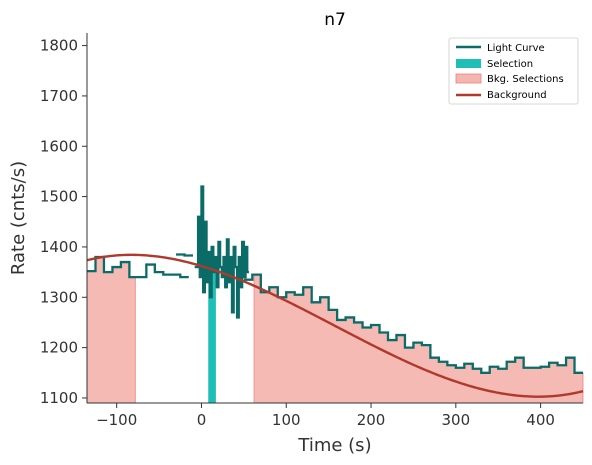  Describe the element at coordinates (59, 247) in the screenshot. I see `y-tick-label: 1400` at that location.